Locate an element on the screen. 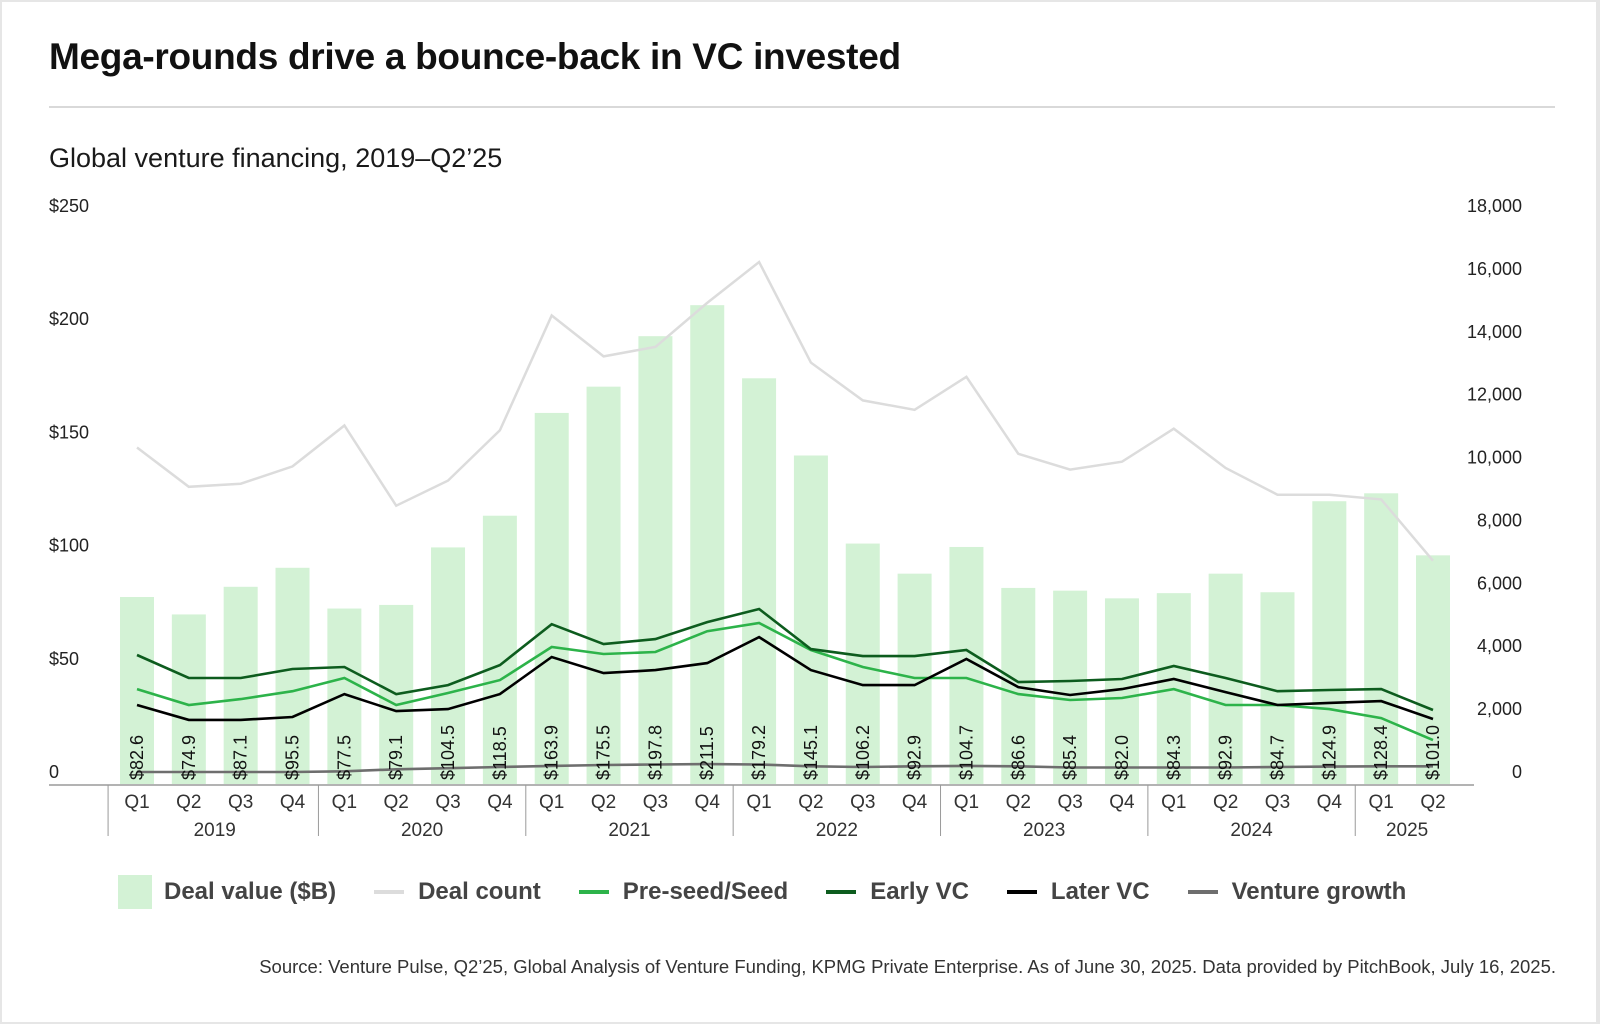  deal-value-label: $85.4 is located at coordinates (1070, 757).